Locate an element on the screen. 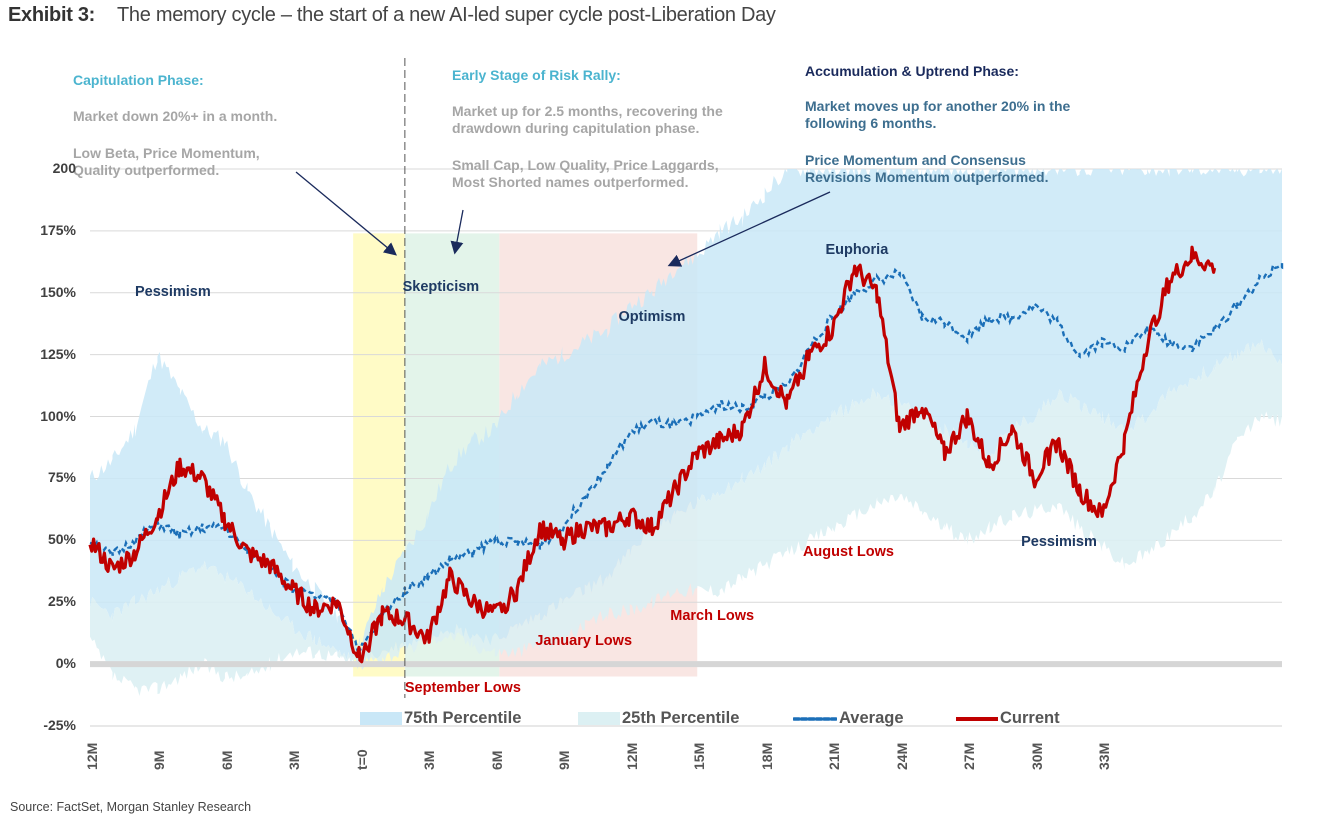  y-tick-label: 175% is located at coordinates (58, 229).